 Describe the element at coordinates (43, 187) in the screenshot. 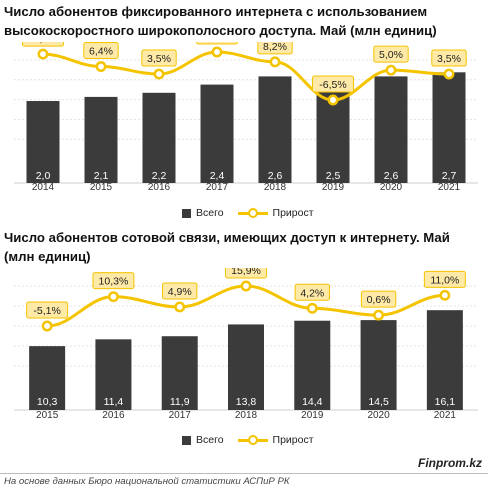

I see `x-tick-label: 2014` at that location.